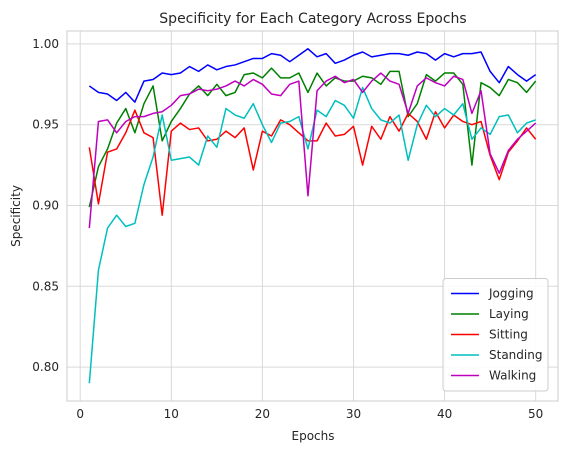 The width and height of the screenshot is (572, 453). What do you see at coordinates (309, 414) in the screenshot?
I see `x-axis-ticks: 0 10 20 30 40 50` at bounding box center [309, 414].